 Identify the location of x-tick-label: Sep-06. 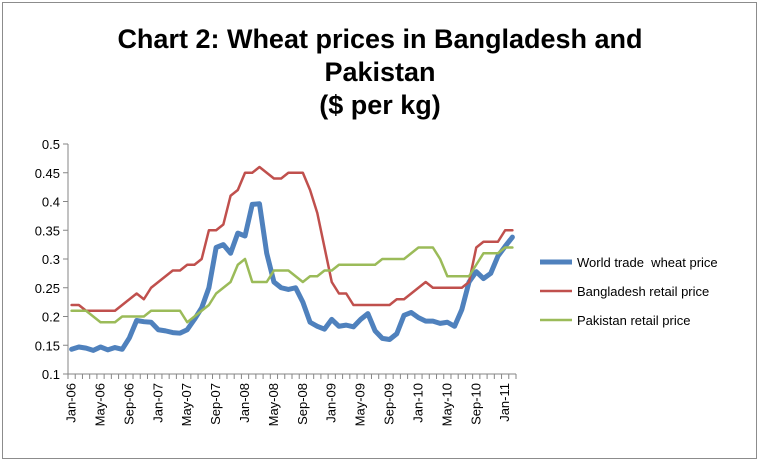
(128, 404).